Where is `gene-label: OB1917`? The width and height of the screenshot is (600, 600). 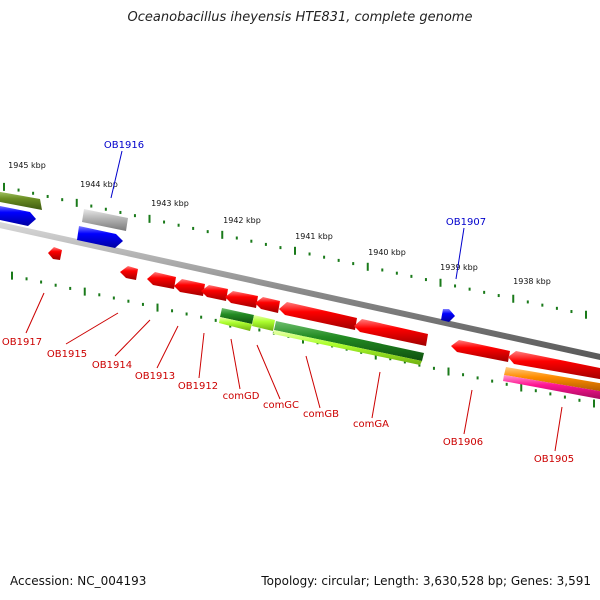 gene-label: OB1917 is located at coordinates (22, 342).